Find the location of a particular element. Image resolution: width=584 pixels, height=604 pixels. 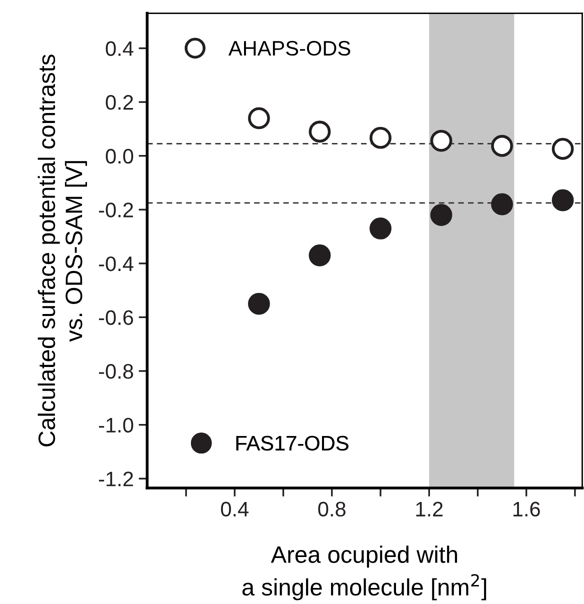

y-tick-label: -0.6 is located at coordinates (116, 317).